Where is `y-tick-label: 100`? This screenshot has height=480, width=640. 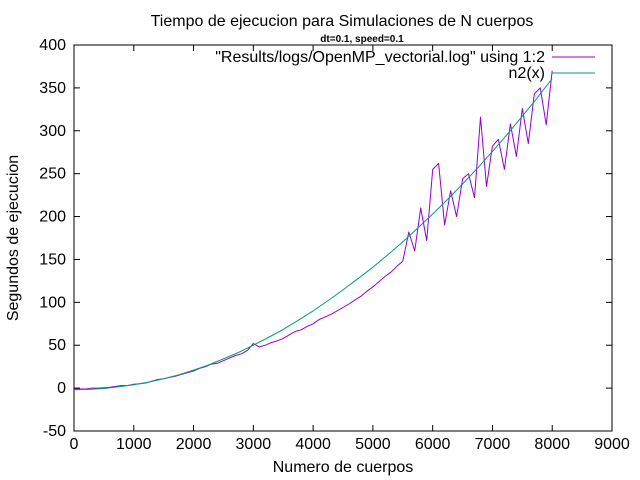
y-tick-label: 100 is located at coordinates (52, 302).